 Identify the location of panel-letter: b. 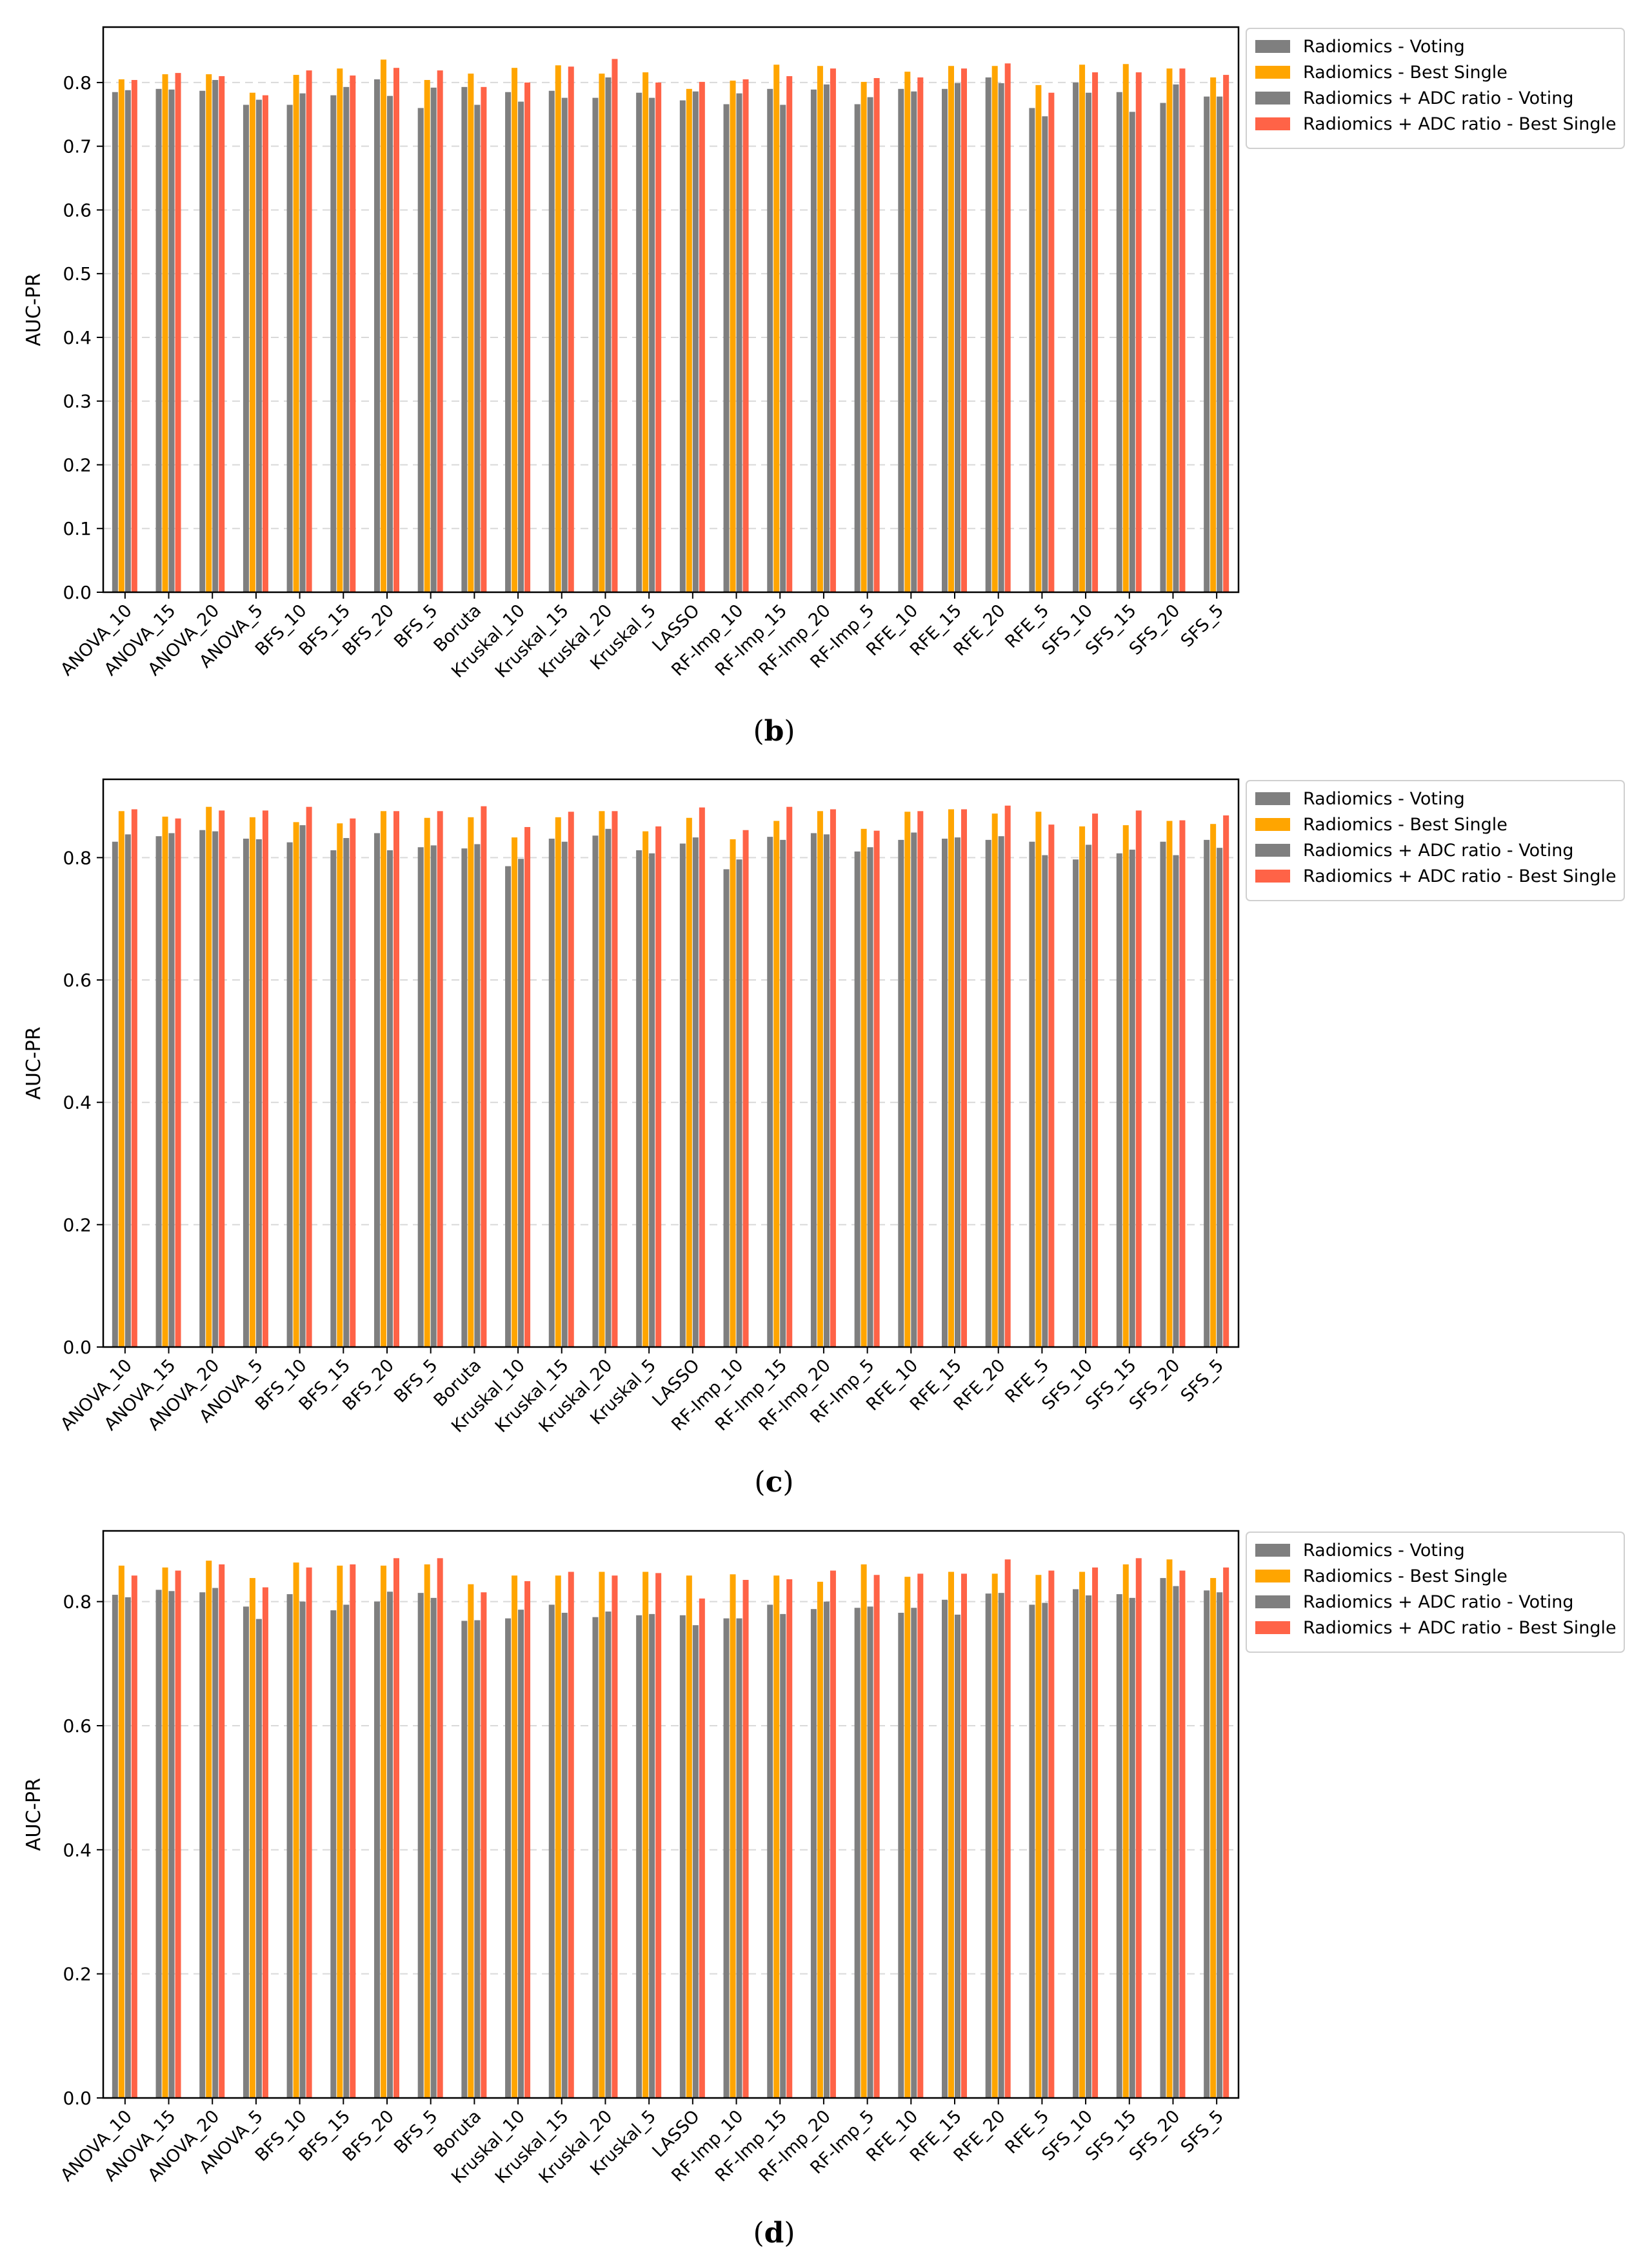
(774, 731).